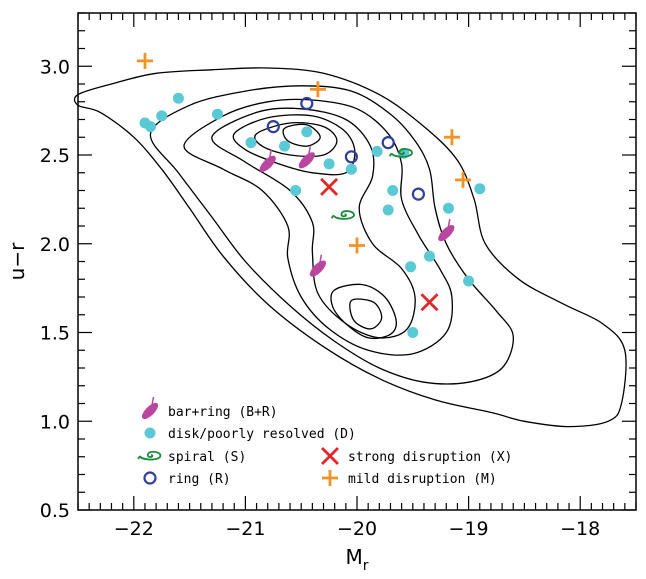 This screenshot has height=579, width=646. I want to click on x-tick-label: −22, so click(134, 529).